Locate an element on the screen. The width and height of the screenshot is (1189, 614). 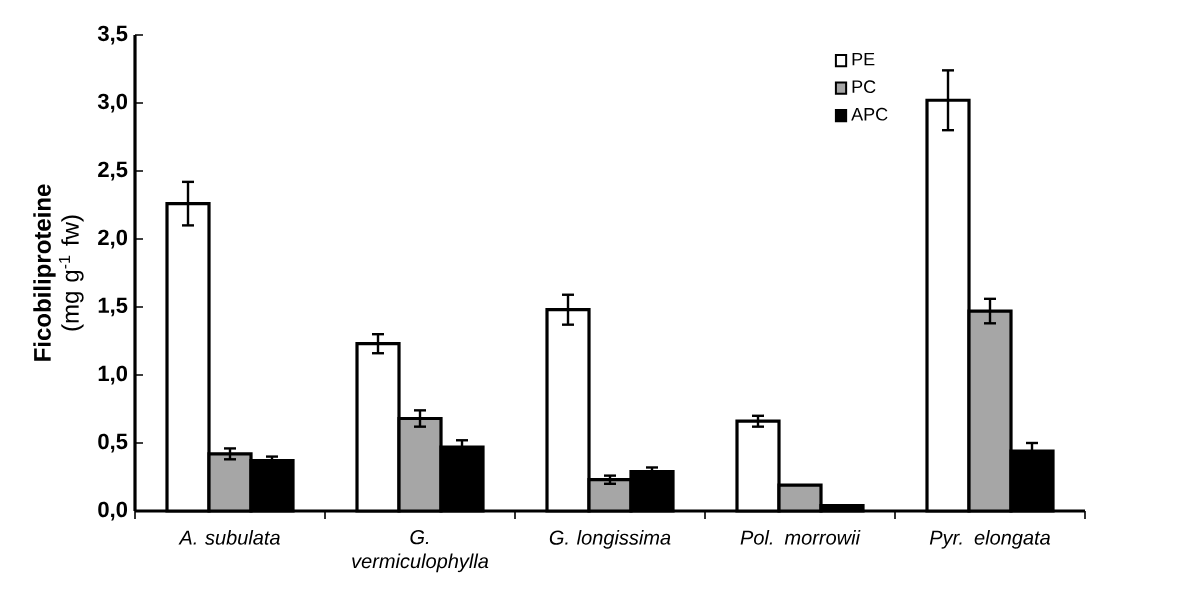
x-tick-label: A. subulata is located at coordinates (229, 537).